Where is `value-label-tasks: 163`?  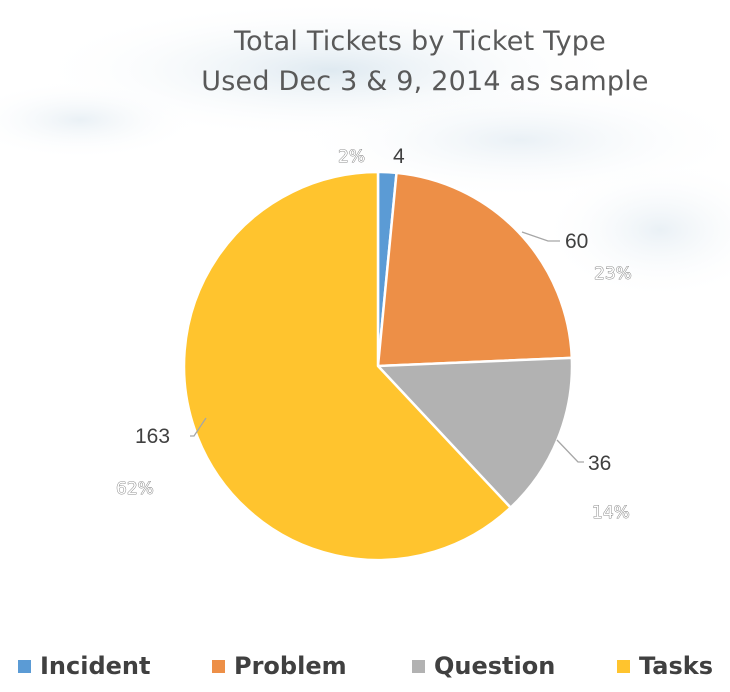 value-label-tasks: 163 is located at coordinates (152, 436).